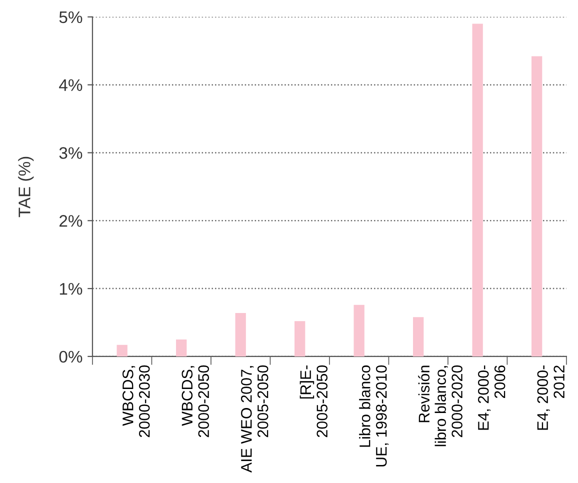 Image resolution: width=578 pixels, height=483 pixels. I want to click on x-tick-label: Libro blanco UE, 1998-2010, so click(374, 415).